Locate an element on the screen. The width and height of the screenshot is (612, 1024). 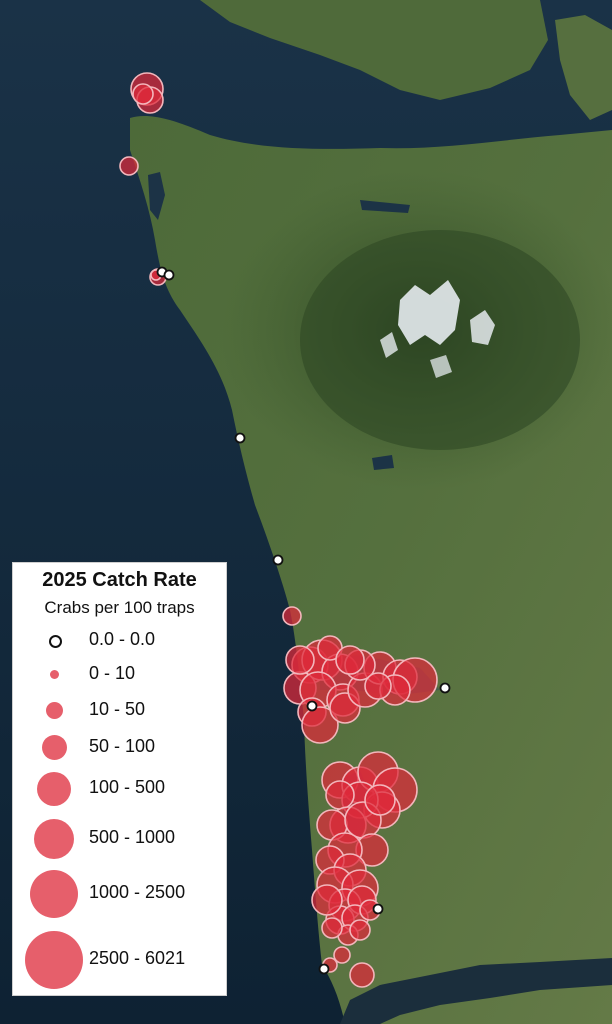
legend-label: 0.0 - 0.0 is located at coordinates (122, 639).